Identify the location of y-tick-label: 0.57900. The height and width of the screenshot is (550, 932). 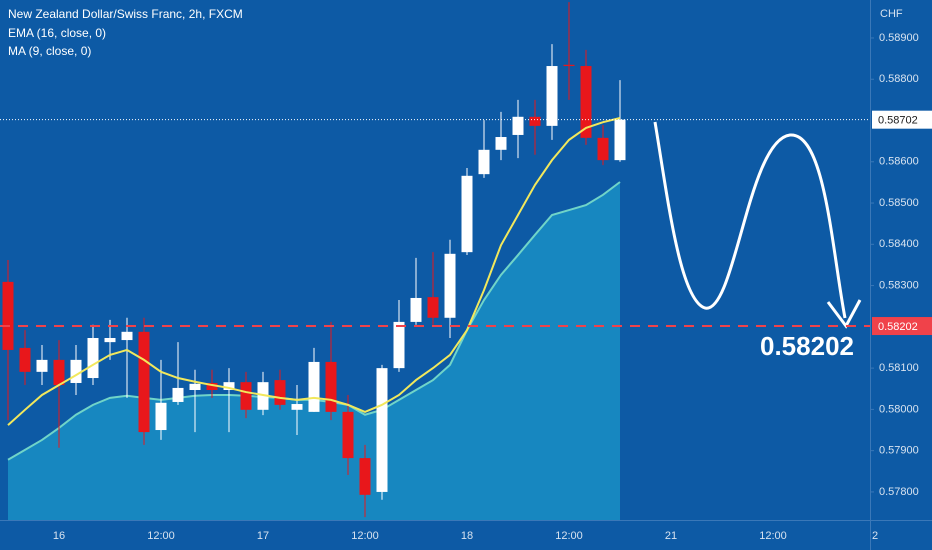
(899, 451).